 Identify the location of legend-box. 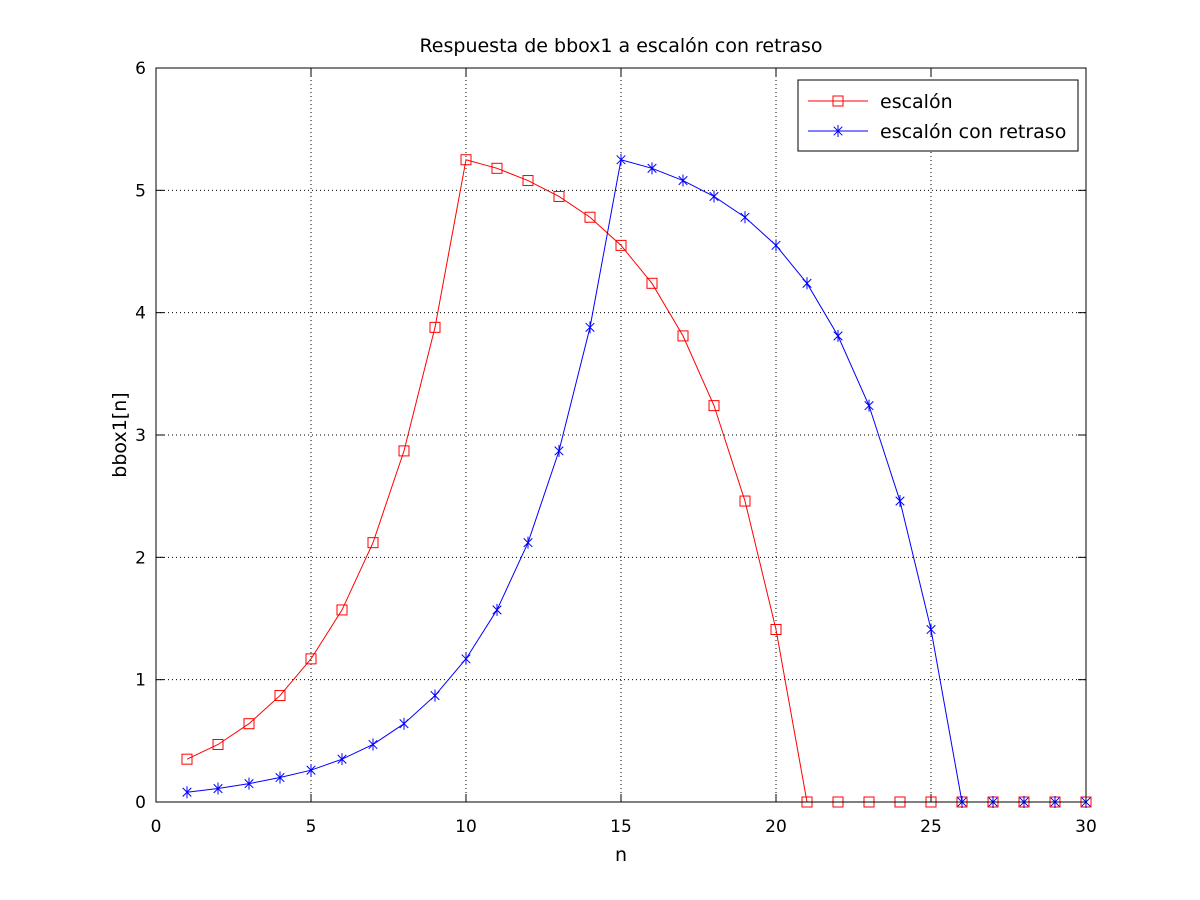
(938, 115).